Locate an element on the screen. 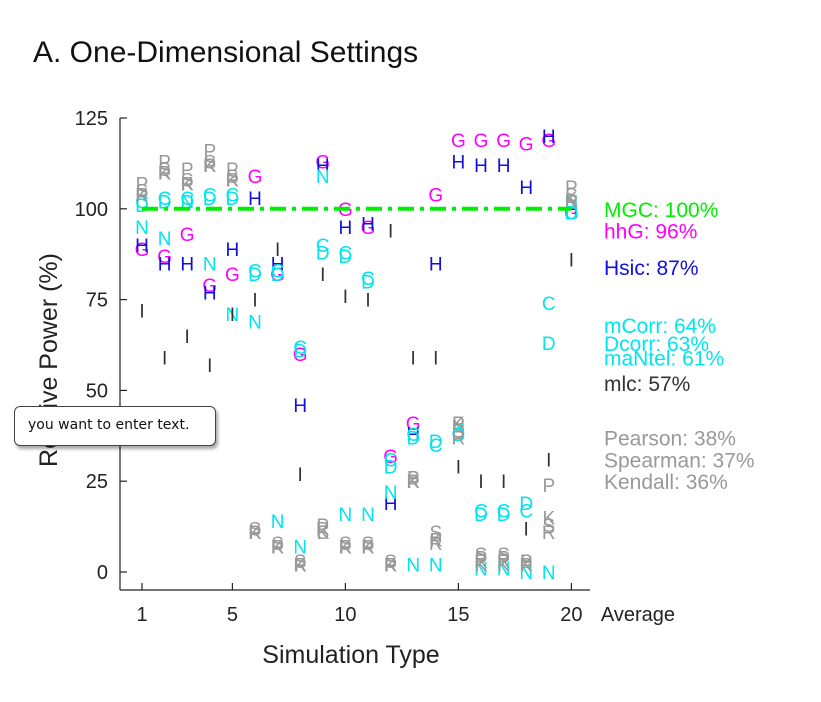  x-tick-label-average: Average is located at coordinates (638, 615).